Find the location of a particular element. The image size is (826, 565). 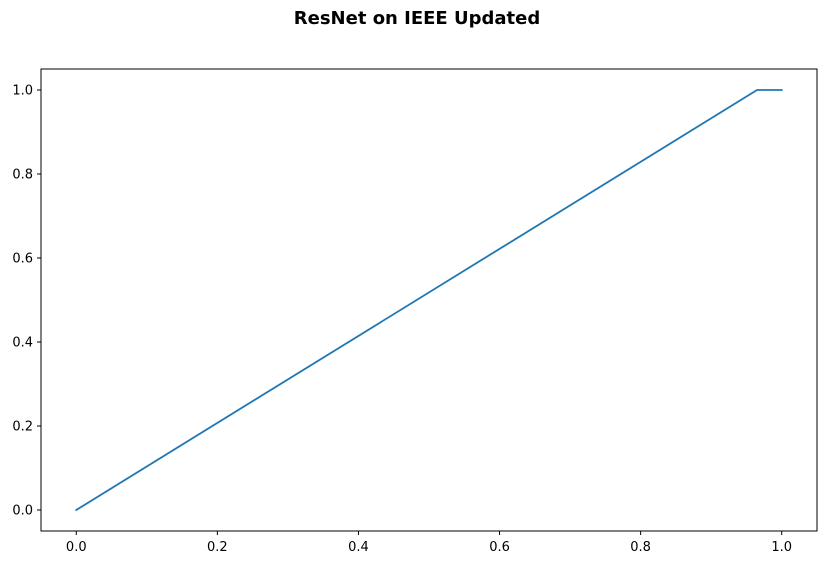

x-tick-label: 0.6 is located at coordinates (499, 547).